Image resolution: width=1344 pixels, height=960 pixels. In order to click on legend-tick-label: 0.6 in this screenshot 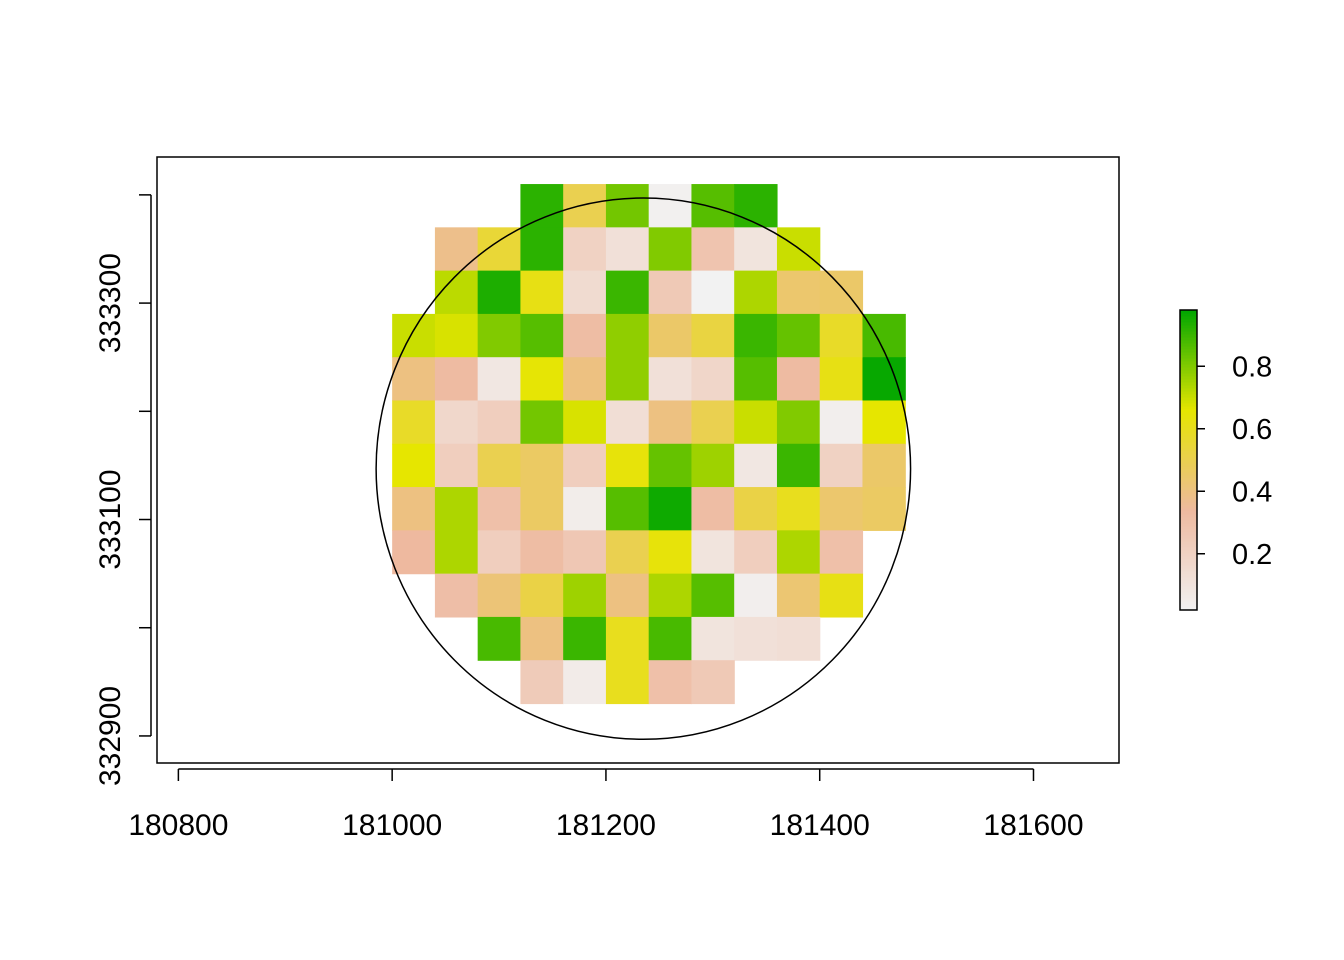, I will do `click(1252, 430)`.